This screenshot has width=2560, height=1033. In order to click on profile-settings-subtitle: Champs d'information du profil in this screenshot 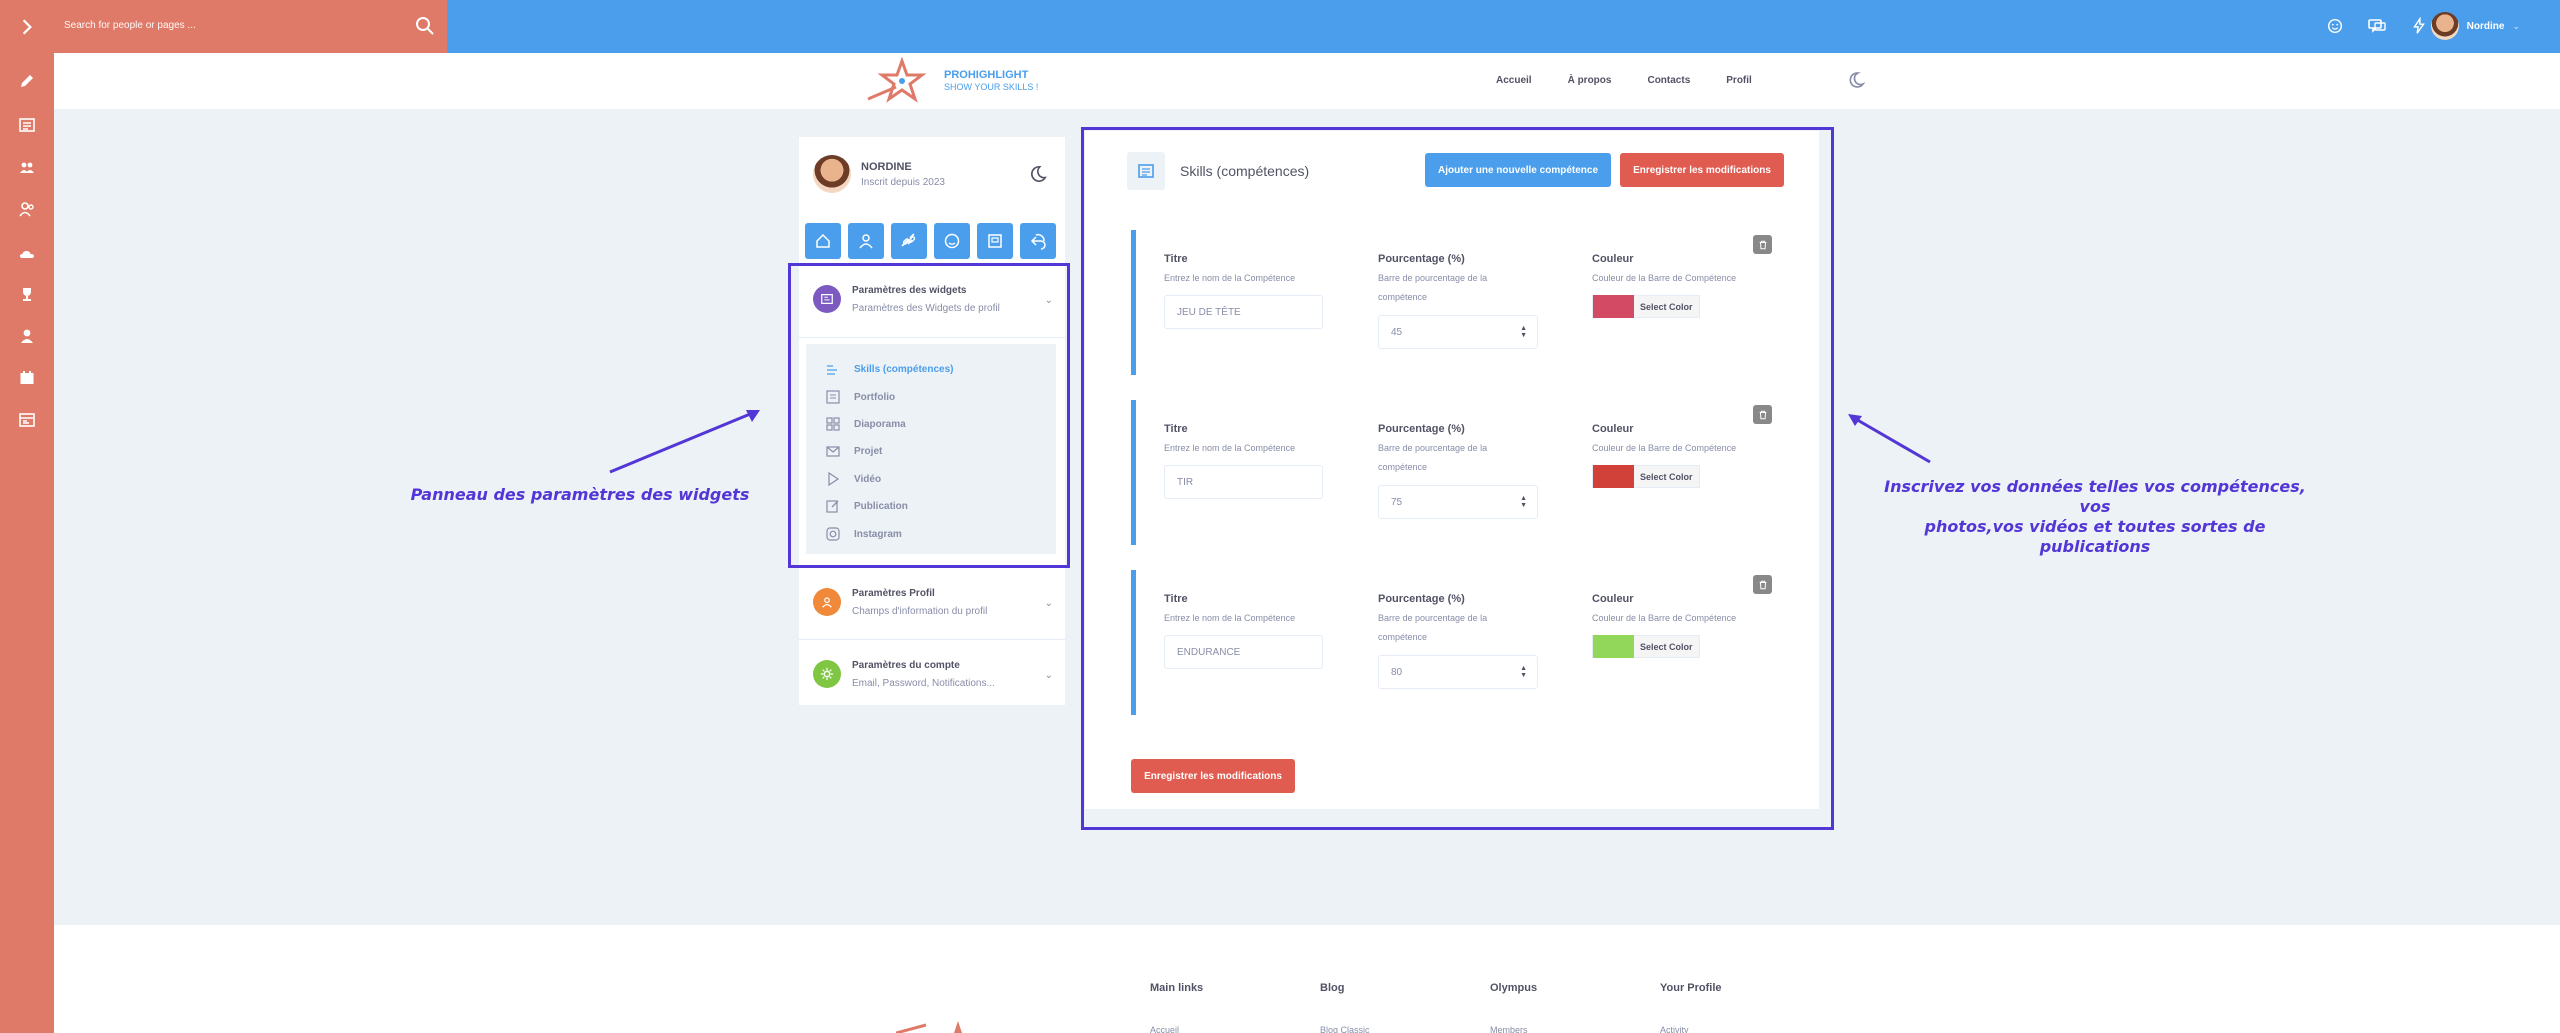, I will do `click(920, 611)`.